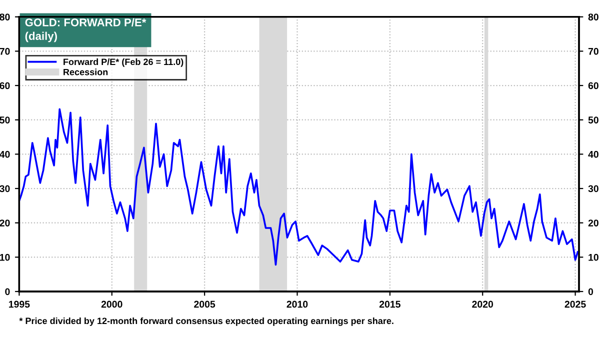  Describe the element at coordinates (5, 51) in the screenshot. I see `y-tick-label: 70` at that location.